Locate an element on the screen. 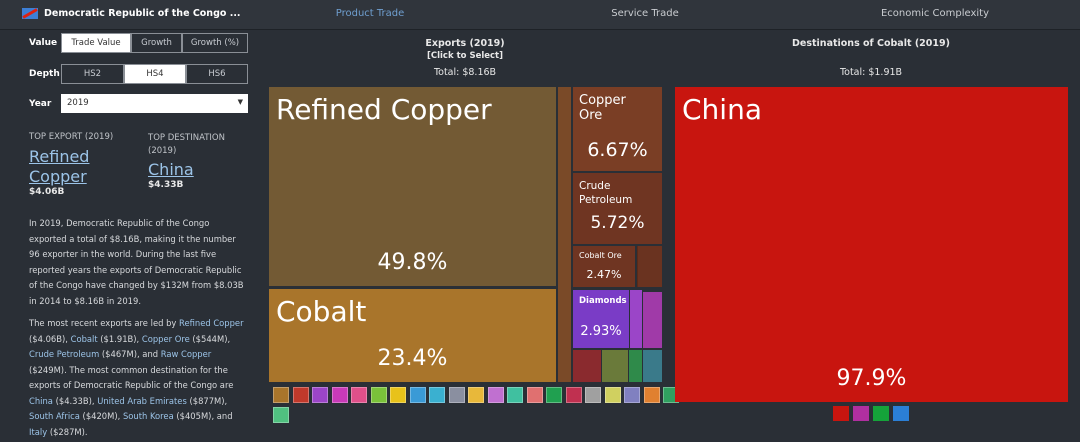 The image size is (1080, 442). option: HS4 is located at coordinates (155, 74).